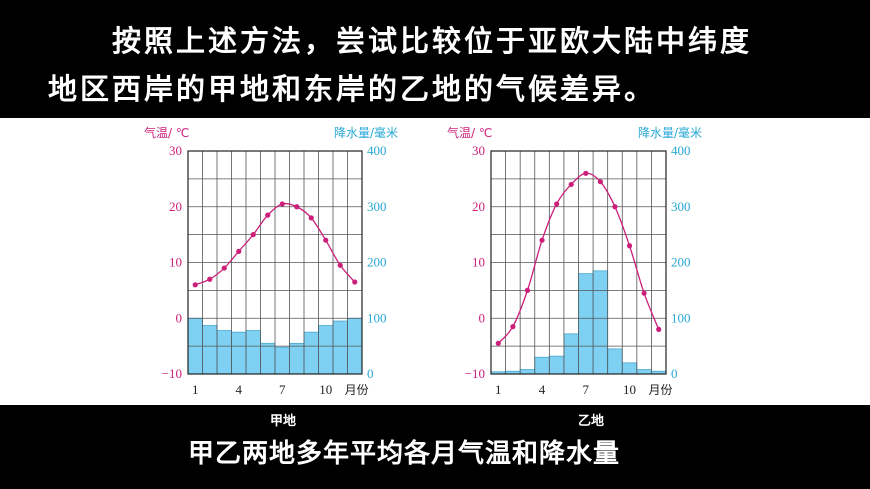  I want to click on chart-2-temp-tick-label: 20, so click(478, 206).